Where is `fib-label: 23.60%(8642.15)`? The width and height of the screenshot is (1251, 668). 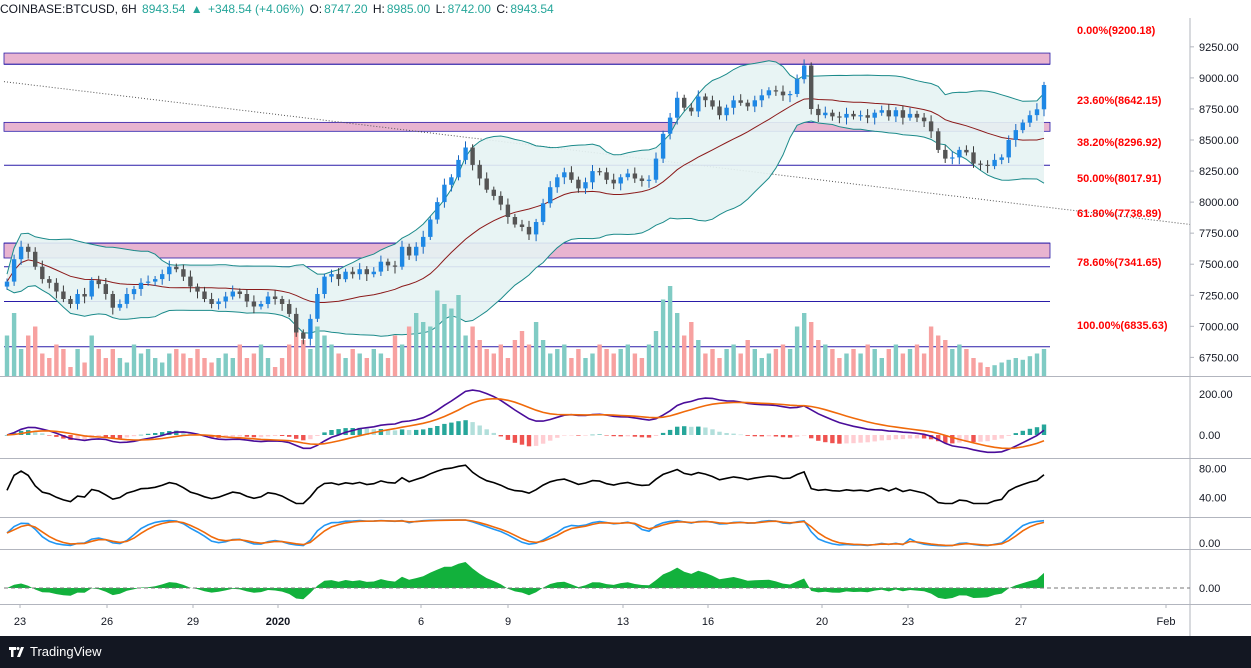 fib-label: 23.60%(8642.15) is located at coordinates (1119, 101).